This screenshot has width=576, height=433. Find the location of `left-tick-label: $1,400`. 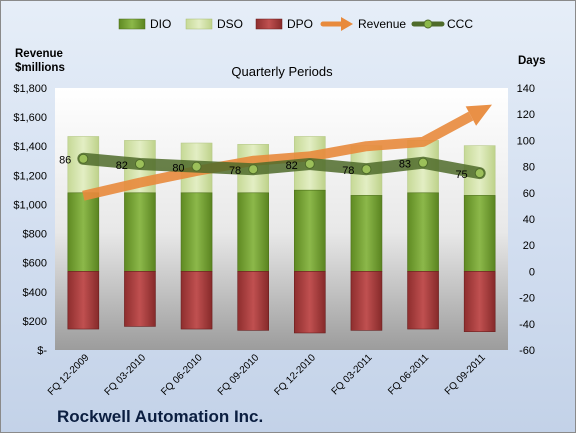

left-tick-label: $1,400 is located at coordinates (30, 147).